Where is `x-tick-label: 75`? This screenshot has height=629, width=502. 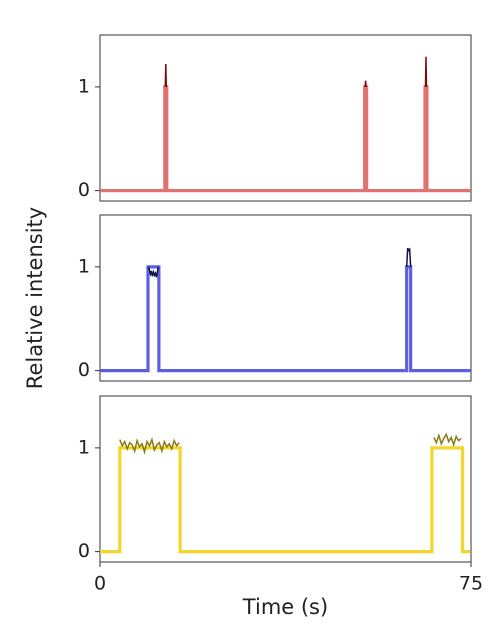 x-tick-label: 75 is located at coordinates (471, 584).